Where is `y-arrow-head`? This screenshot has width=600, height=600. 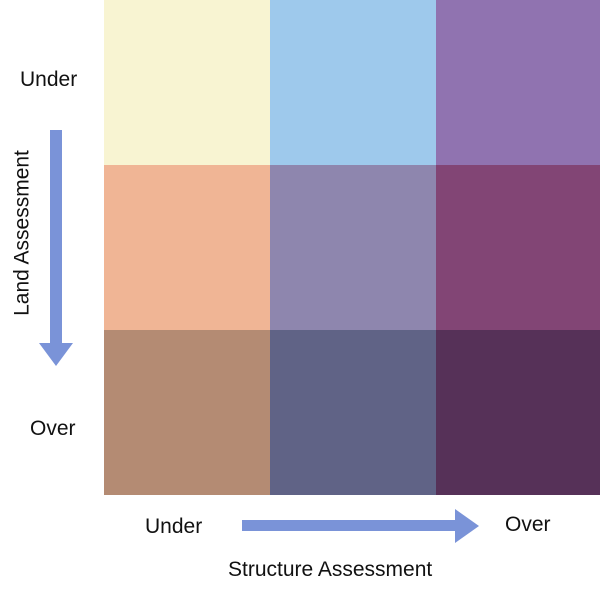 y-arrow-head is located at coordinates (56, 354).